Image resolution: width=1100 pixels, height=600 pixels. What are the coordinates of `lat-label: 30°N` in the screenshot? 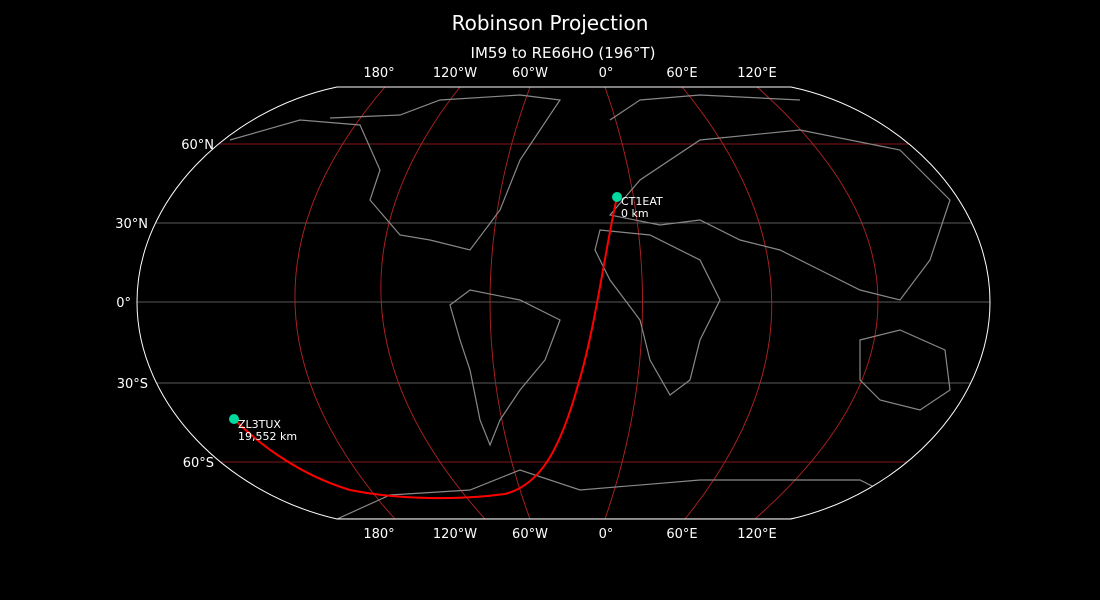 It's located at (131, 224).